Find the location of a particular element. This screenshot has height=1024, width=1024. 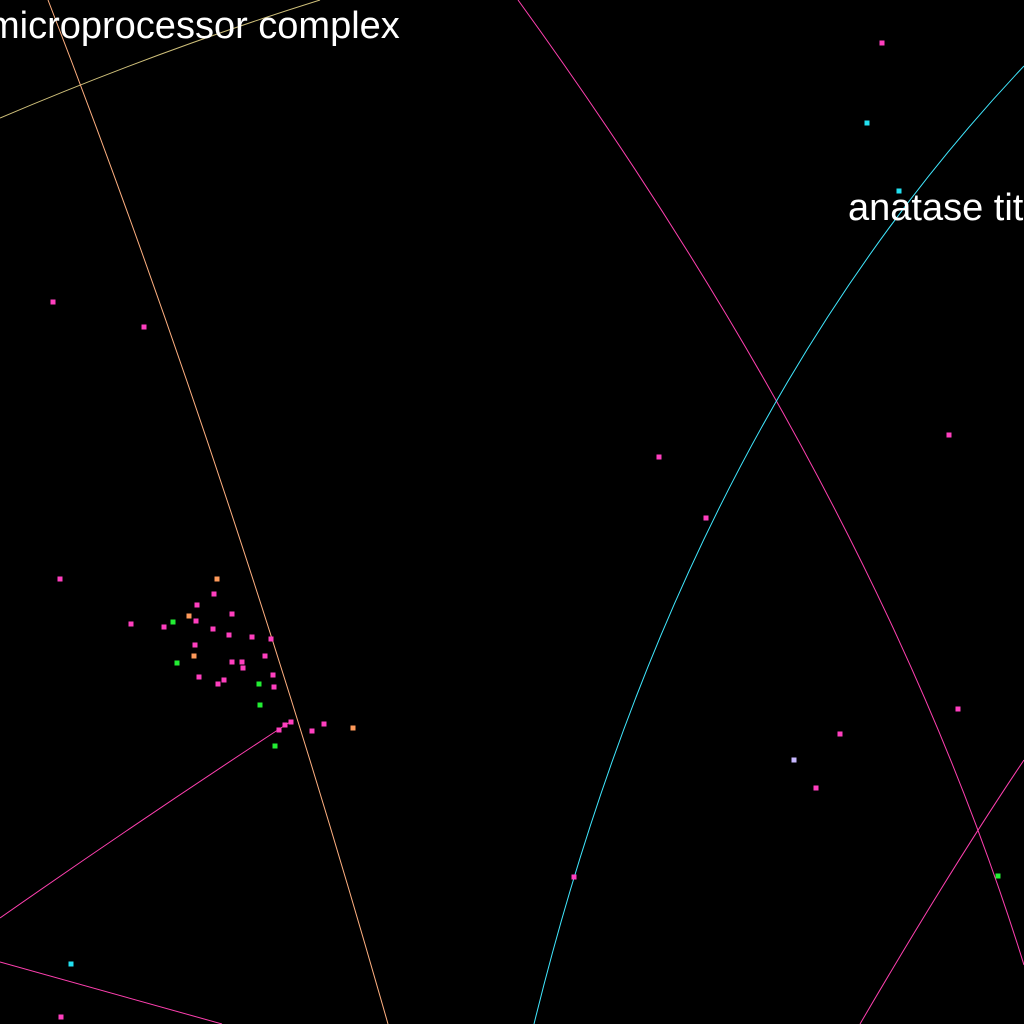

boundary-curve-khaki is located at coordinates (160, 59).